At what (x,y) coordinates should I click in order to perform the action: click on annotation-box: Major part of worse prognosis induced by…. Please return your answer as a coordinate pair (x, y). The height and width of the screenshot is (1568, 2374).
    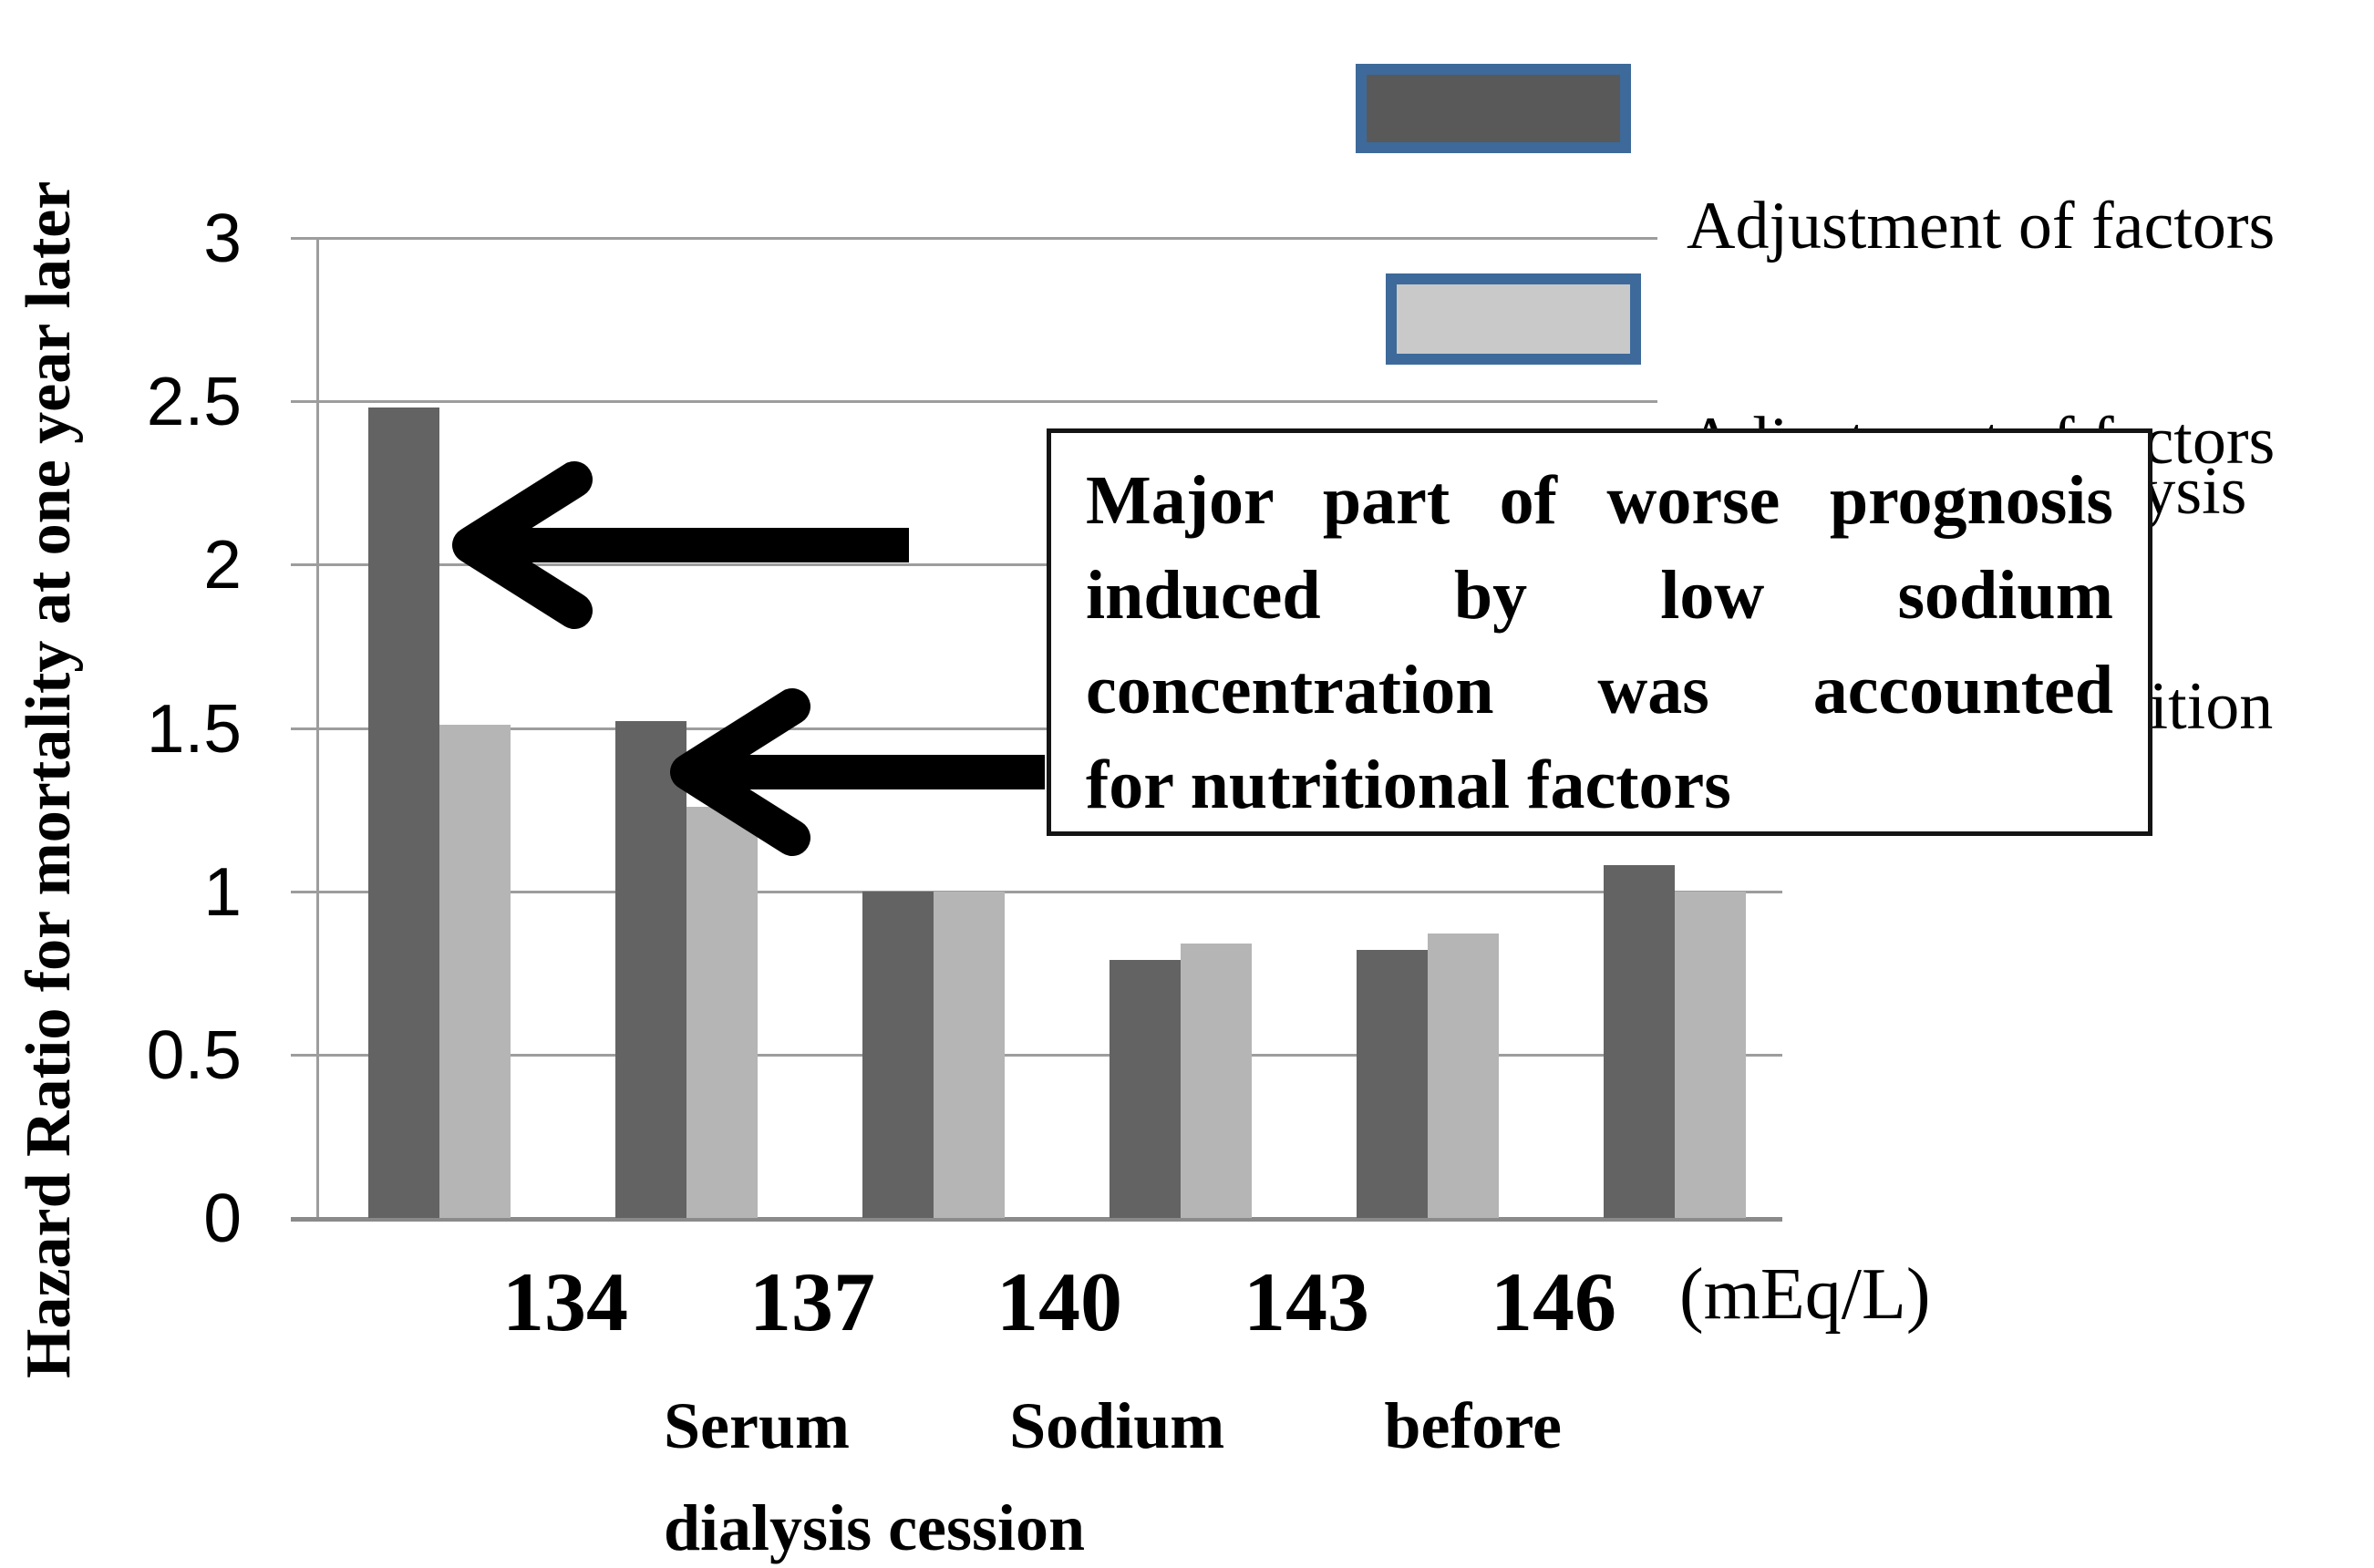
    Looking at the image, I should click on (1599, 632).